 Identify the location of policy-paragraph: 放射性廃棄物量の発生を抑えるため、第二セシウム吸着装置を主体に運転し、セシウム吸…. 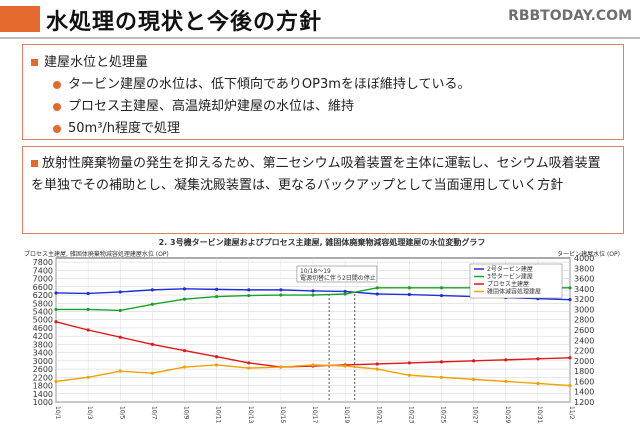
(321, 175).